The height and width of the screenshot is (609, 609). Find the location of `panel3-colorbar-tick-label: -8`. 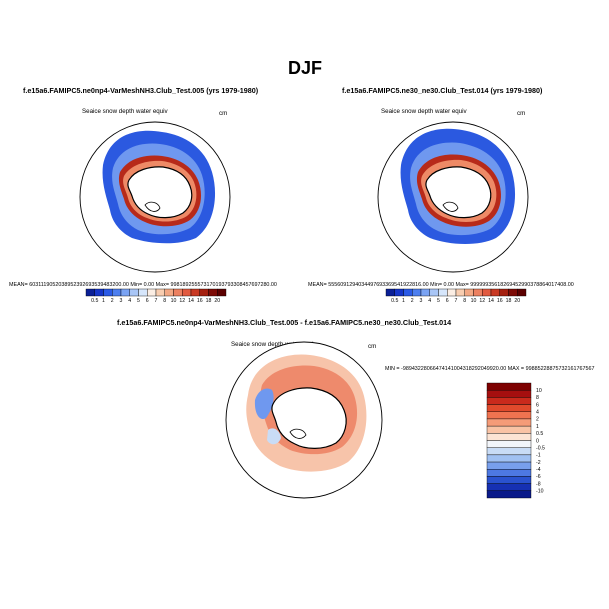

panel3-colorbar-tick-label: -8 is located at coordinates (538, 484).